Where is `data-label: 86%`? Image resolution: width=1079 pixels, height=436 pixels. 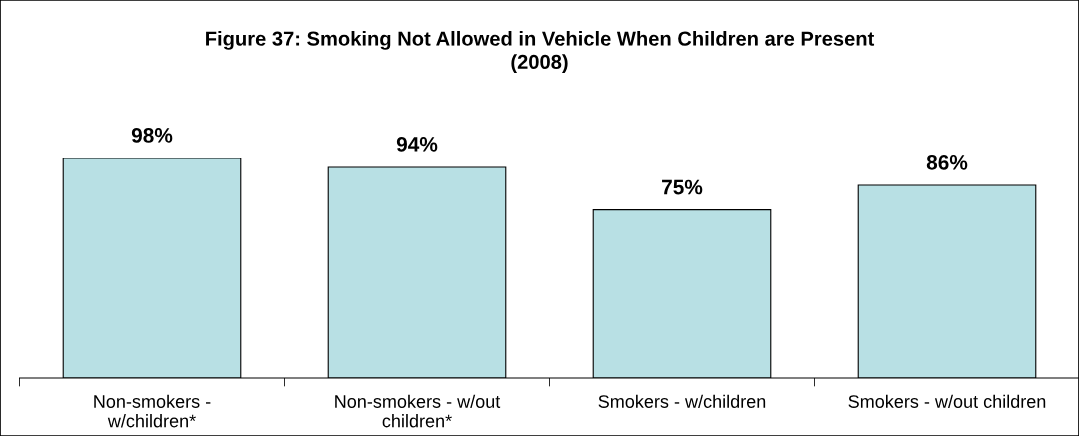 data-label: 86% is located at coordinates (947, 162).